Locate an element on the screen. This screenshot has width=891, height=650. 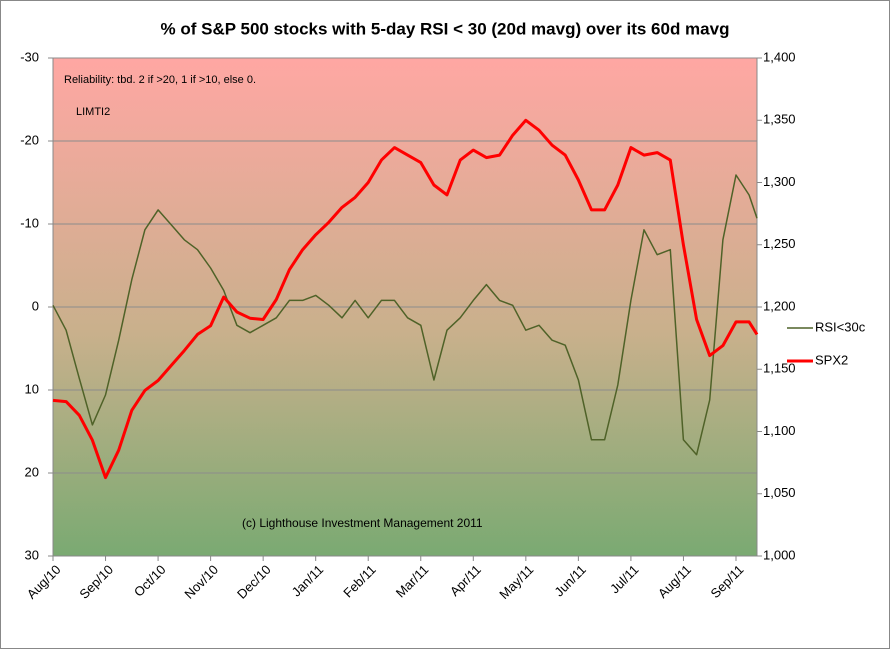
y-tick-label: -10 is located at coordinates (29, 222).